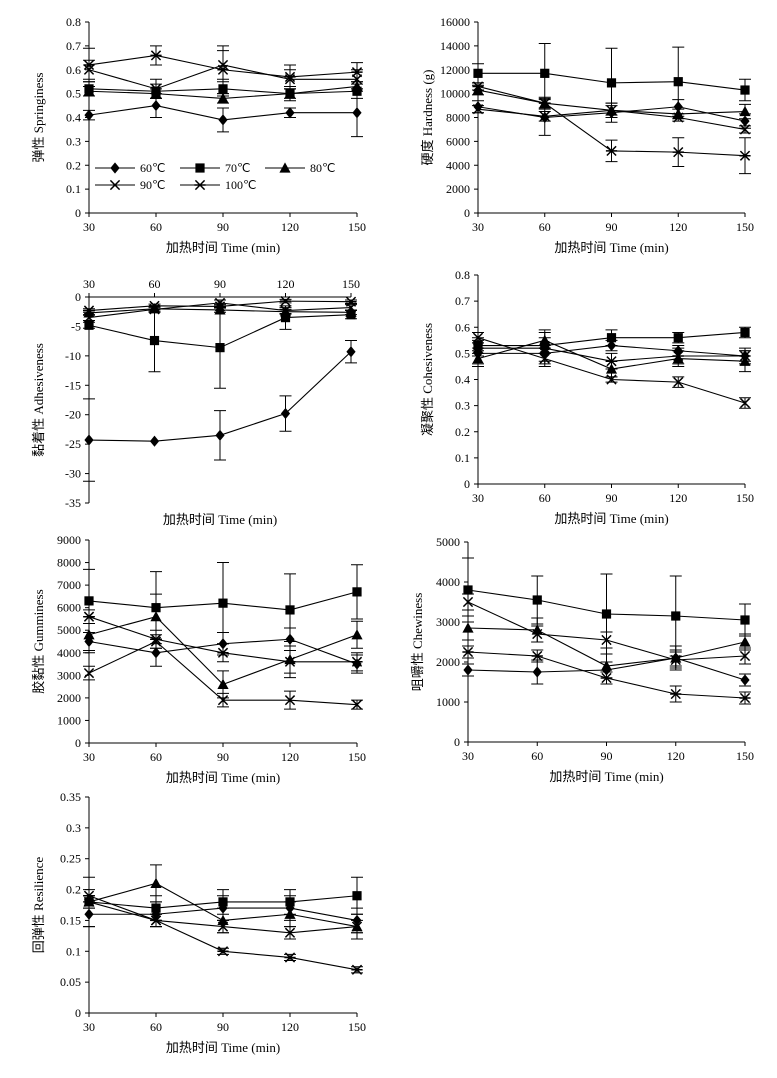 The height and width of the screenshot is (1078, 777). Describe the element at coordinates (458, 189) in the screenshot. I see `y-tick-label: 2000` at that location.